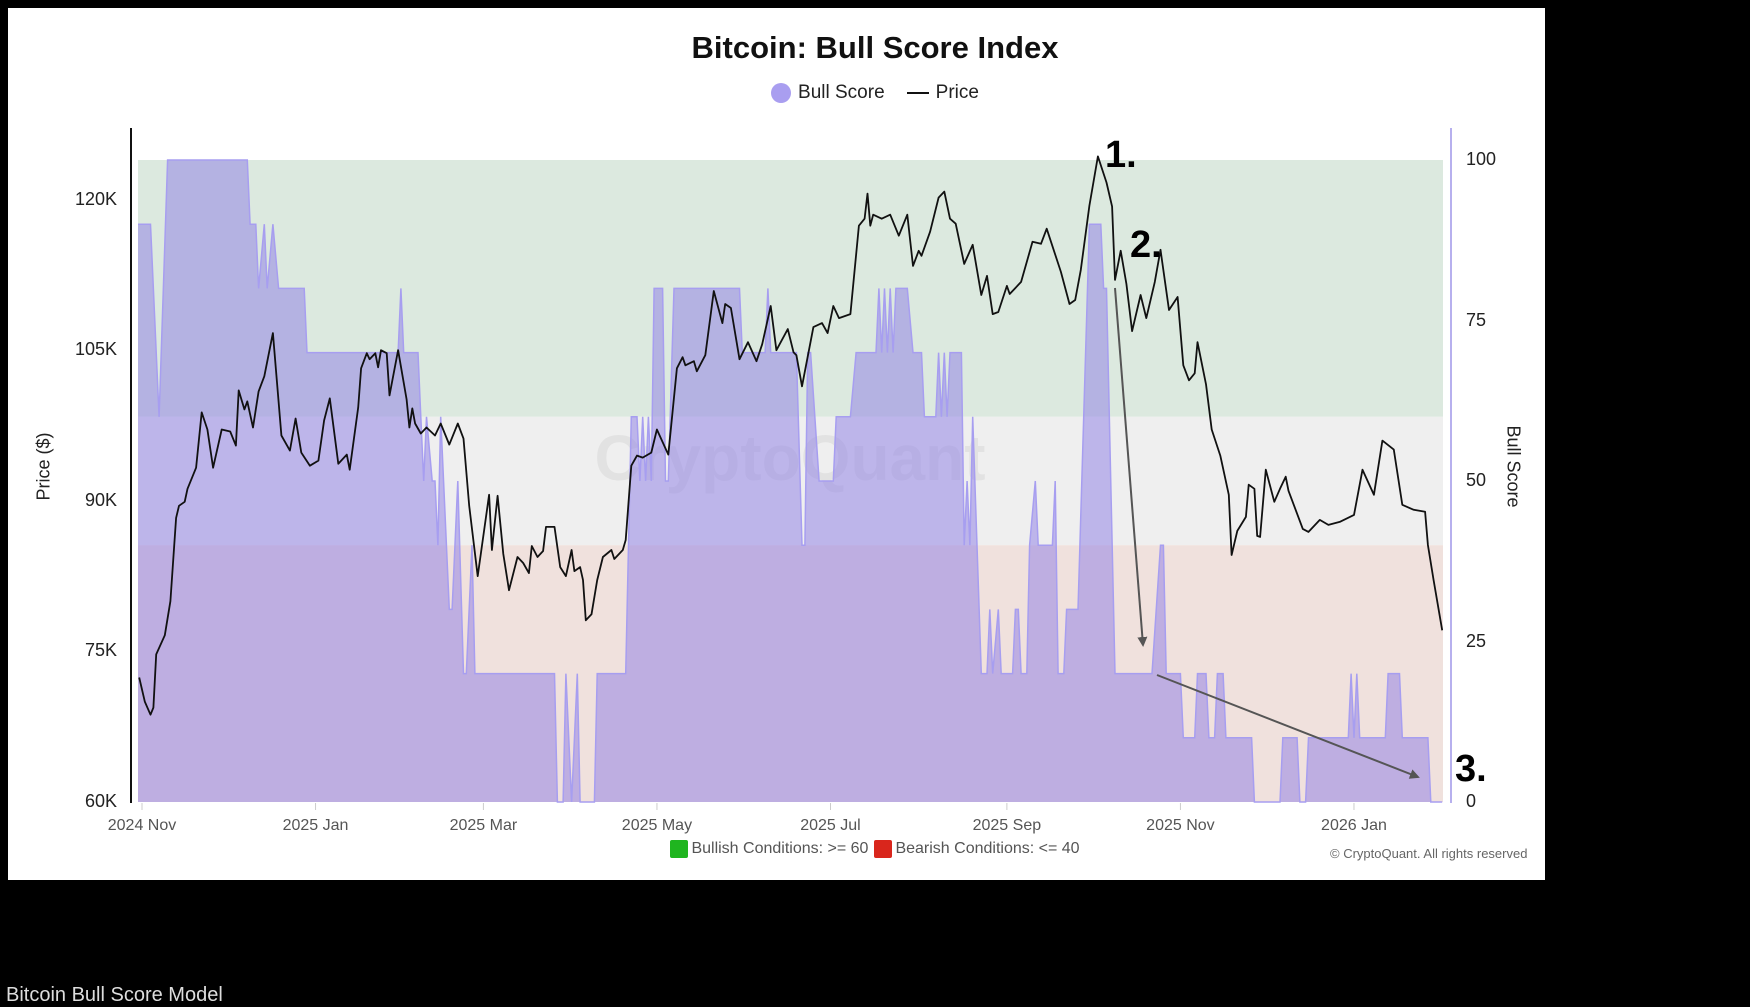  Describe the element at coordinates (1471, 801) in the screenshot. I see `y-right-tick-label: 0` at that location.